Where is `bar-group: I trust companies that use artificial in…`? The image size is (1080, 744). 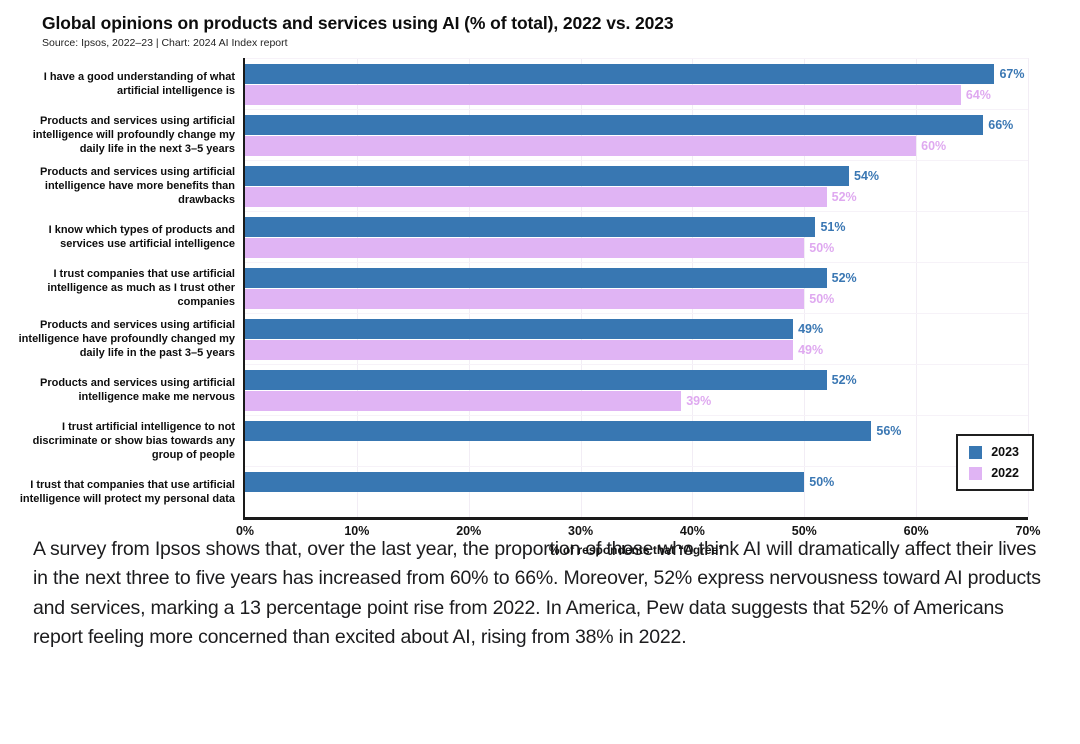
bar-group: I trust companies that use artificial in… is located at coordinates (537, 287).